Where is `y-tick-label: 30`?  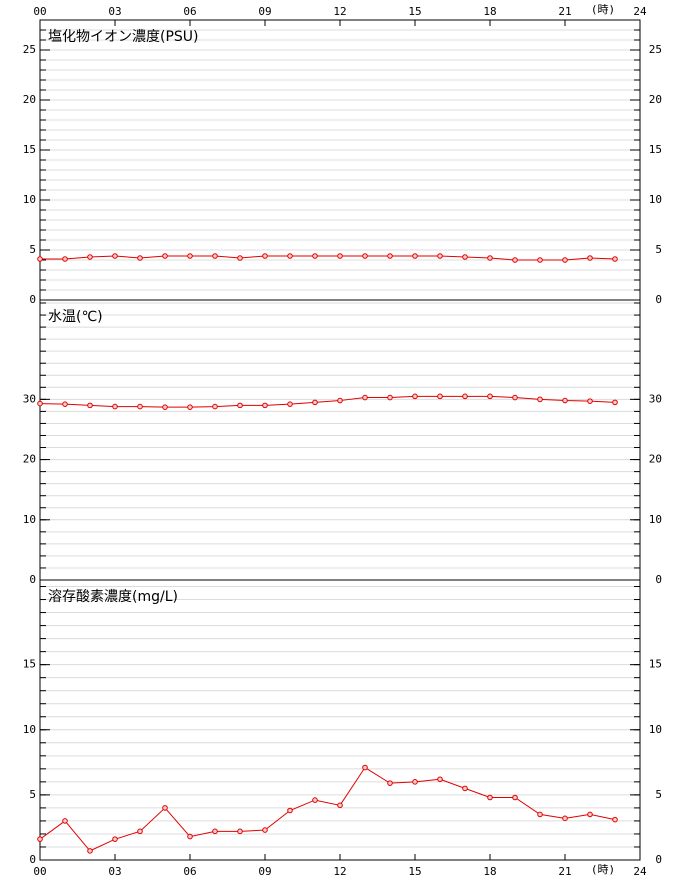
y-tick-label: 30 is located at coordinates (29, 398).